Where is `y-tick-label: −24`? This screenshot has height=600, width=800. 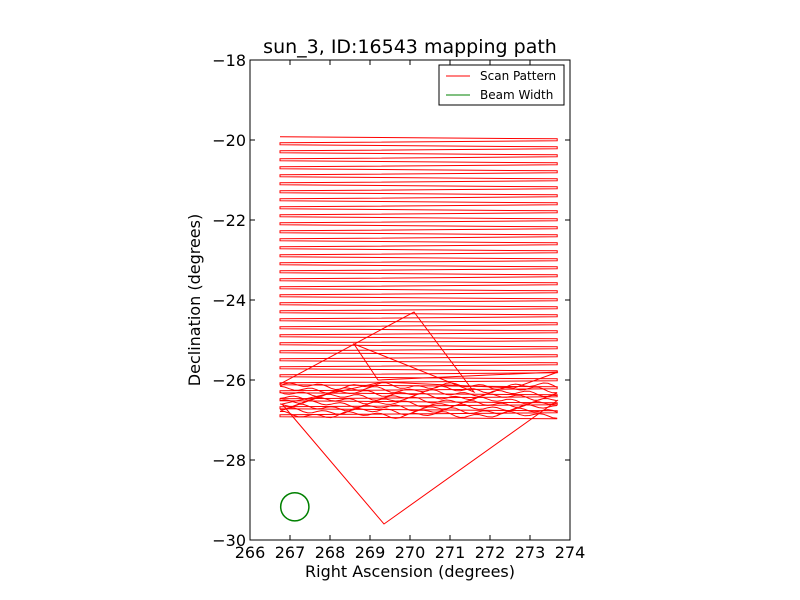
y-tick-label: −24 is located at coordinates (229, 300).